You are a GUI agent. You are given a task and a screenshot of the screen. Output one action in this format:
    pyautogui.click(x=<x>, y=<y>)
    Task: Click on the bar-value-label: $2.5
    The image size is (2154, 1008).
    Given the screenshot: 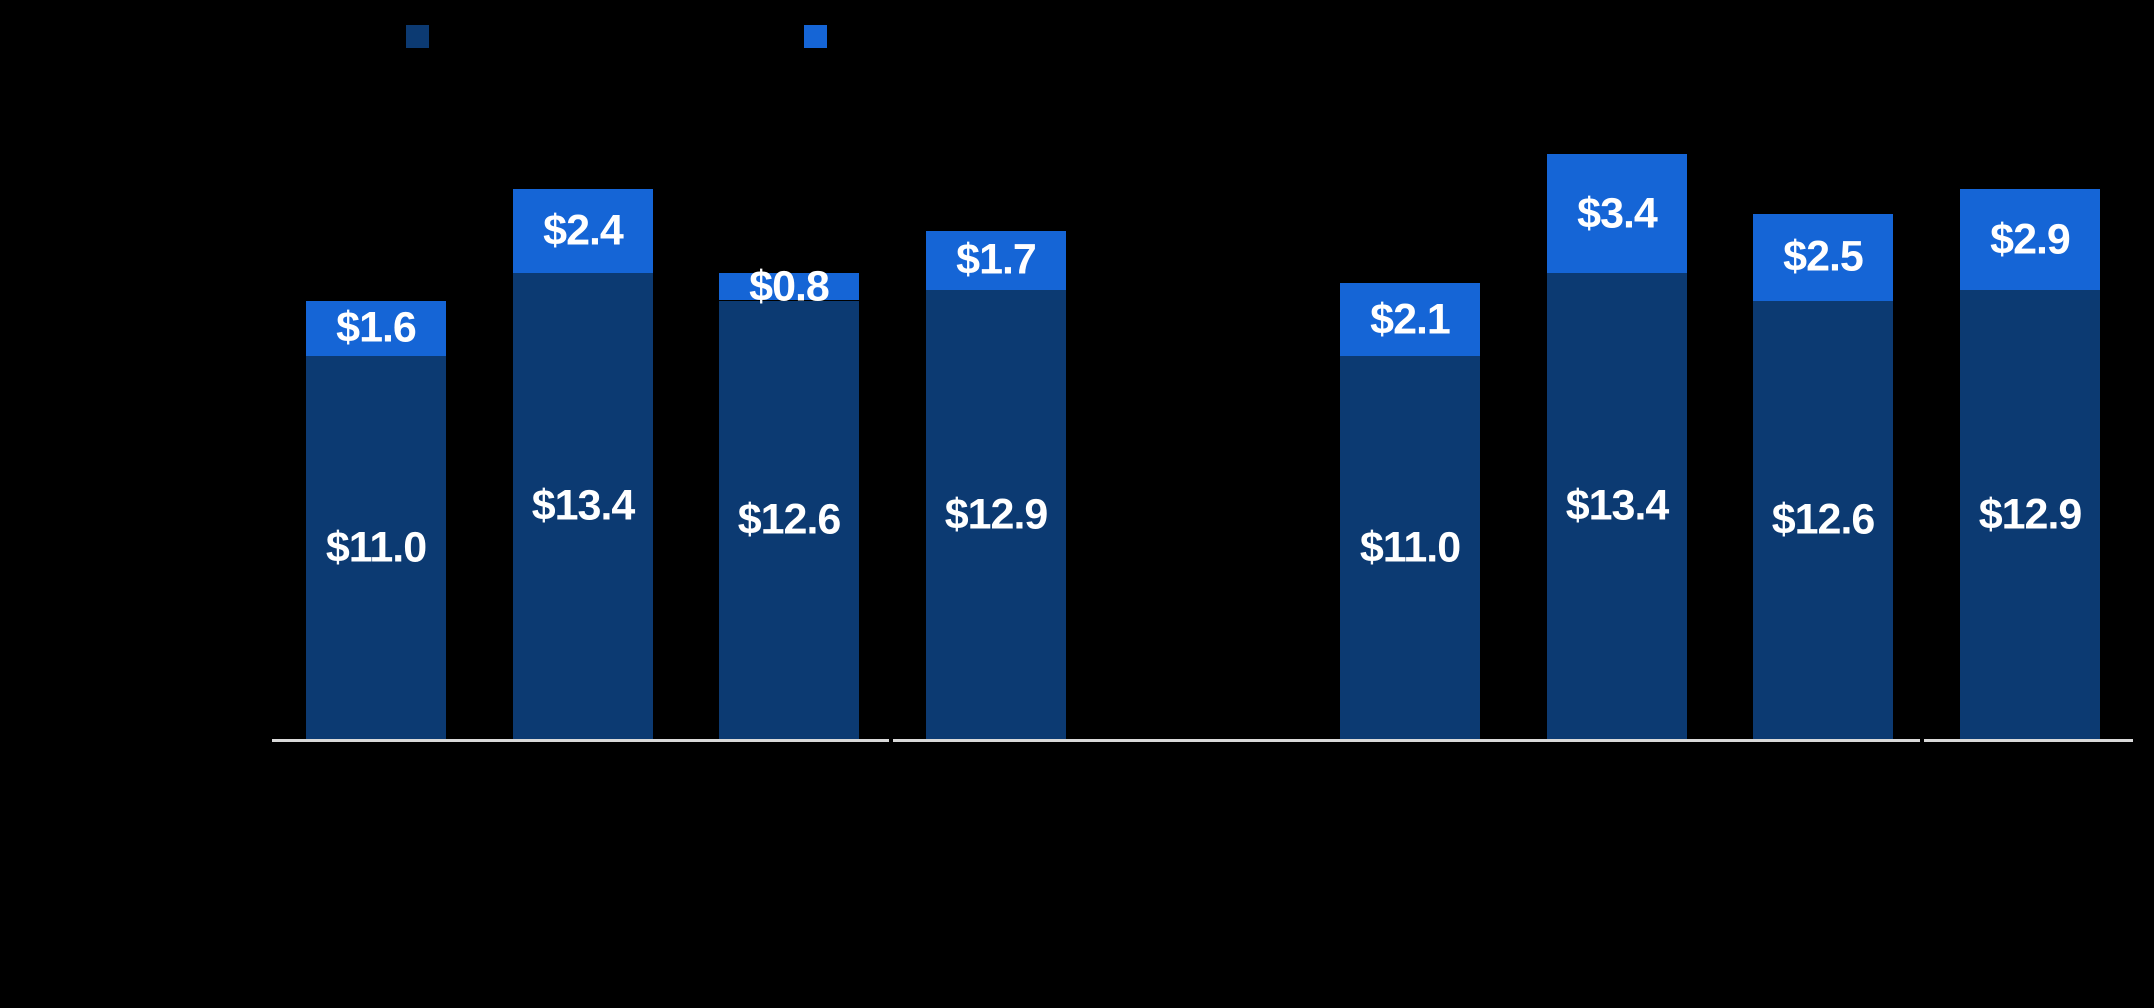 What is the action you would take?
    pyautogui.click(x=1823, y=256)
    